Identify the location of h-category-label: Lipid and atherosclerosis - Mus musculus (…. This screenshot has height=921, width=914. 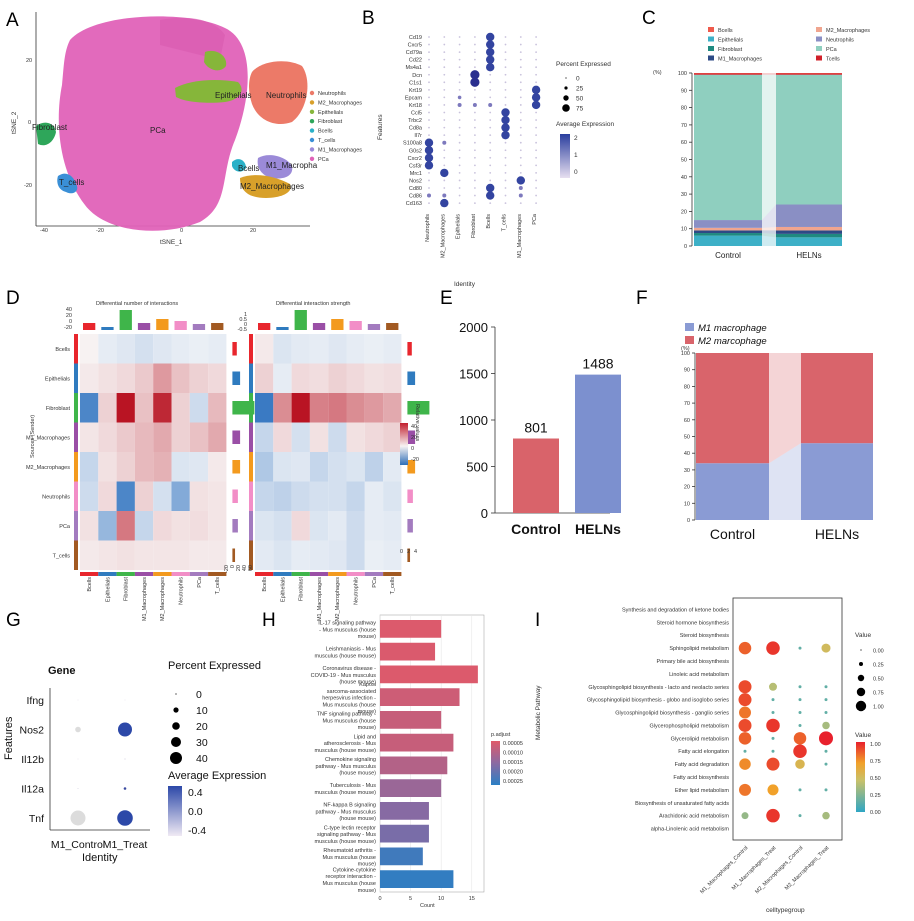
(346, 744).